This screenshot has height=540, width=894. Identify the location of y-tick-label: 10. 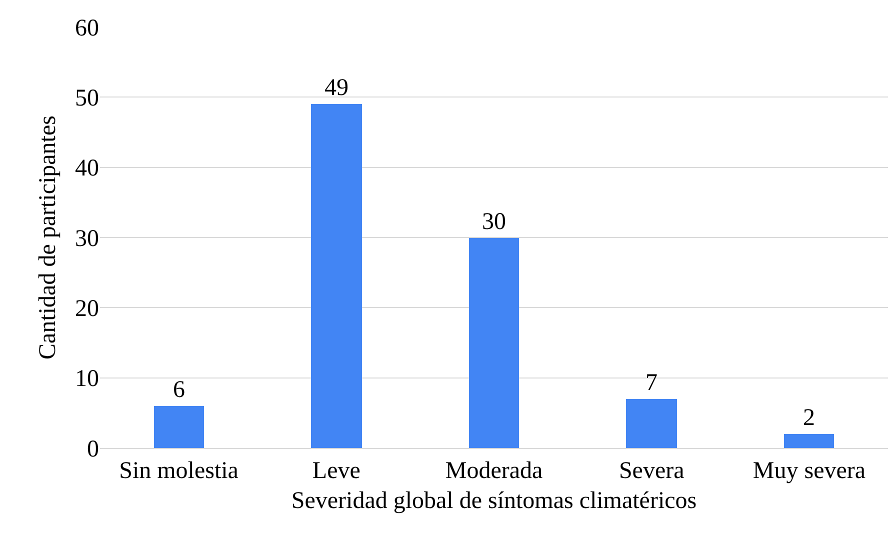
(87, 379).